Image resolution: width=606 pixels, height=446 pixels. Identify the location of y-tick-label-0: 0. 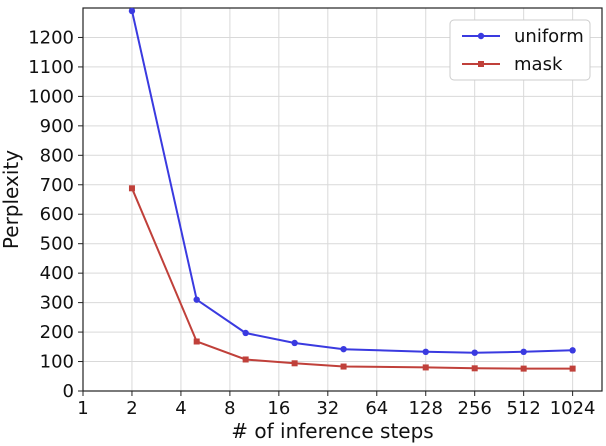
(68, 391).